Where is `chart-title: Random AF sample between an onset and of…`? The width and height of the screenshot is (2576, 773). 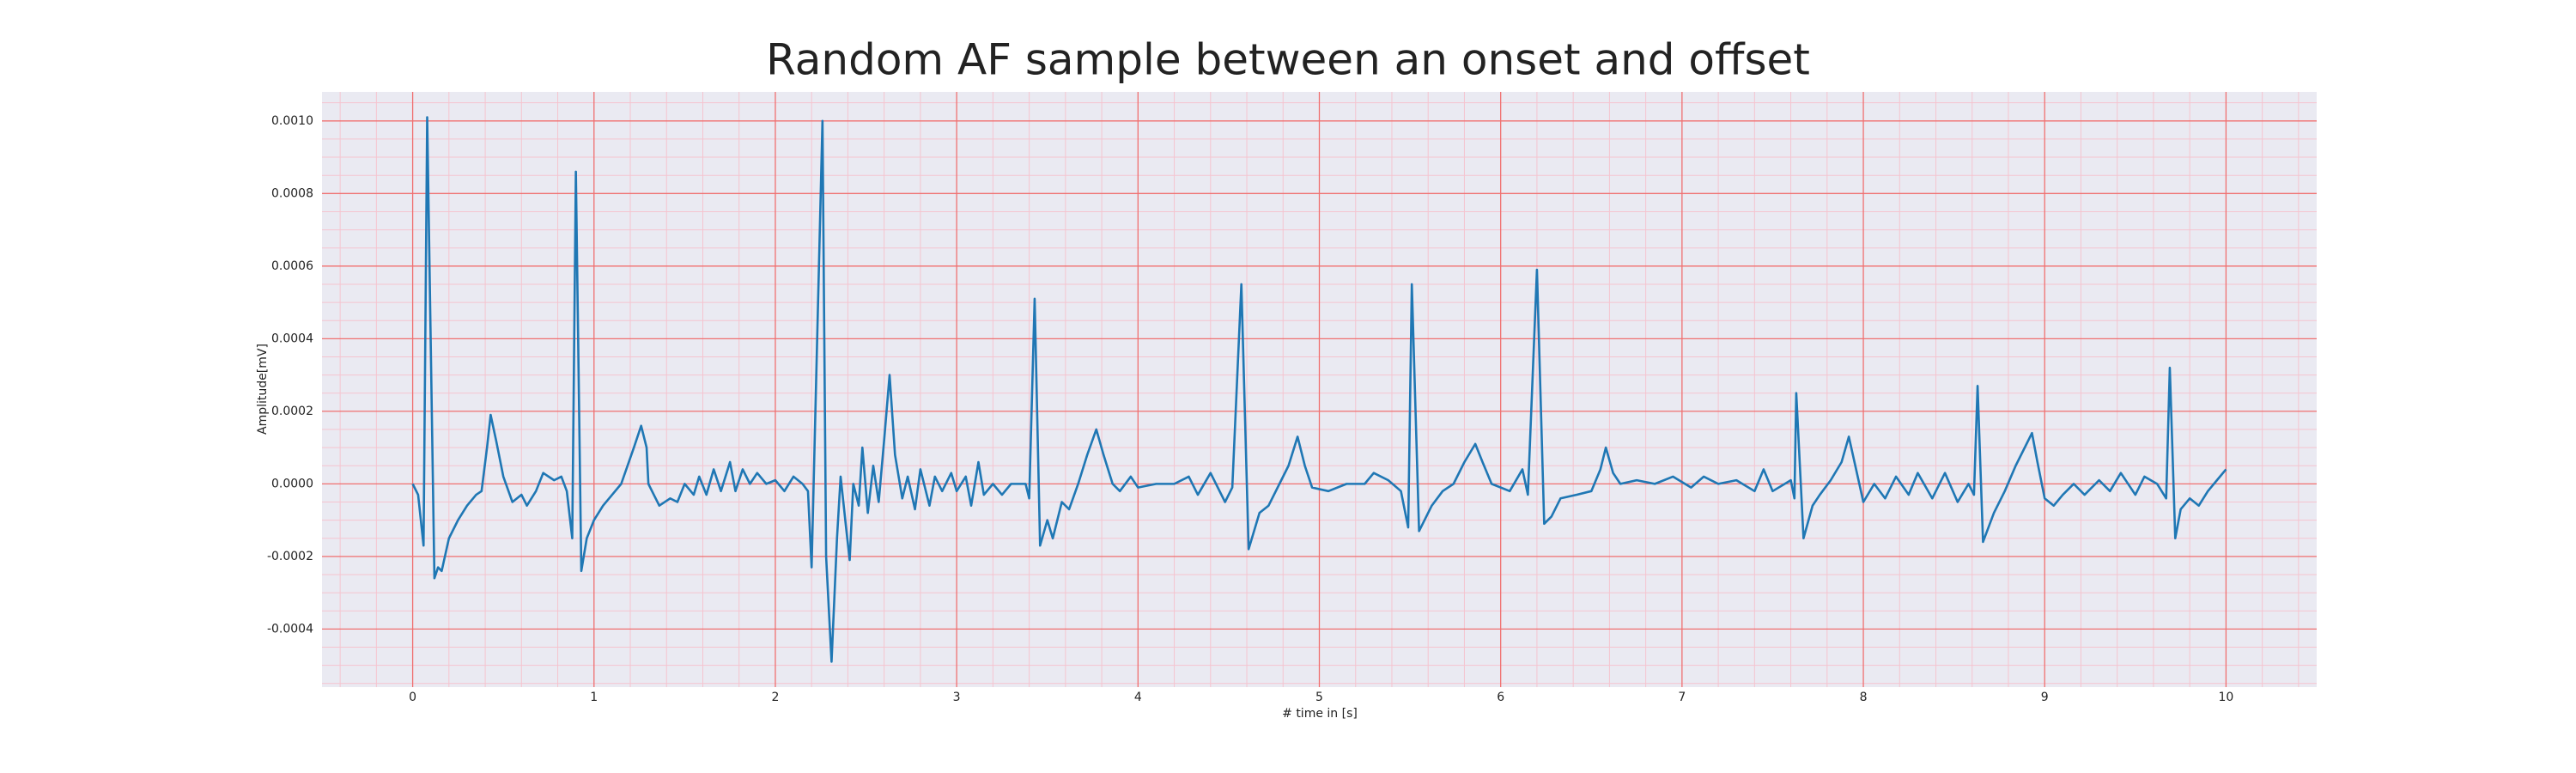 chart-title: Random AF sample between an onset and of… is located at coordinates (1288, 60).